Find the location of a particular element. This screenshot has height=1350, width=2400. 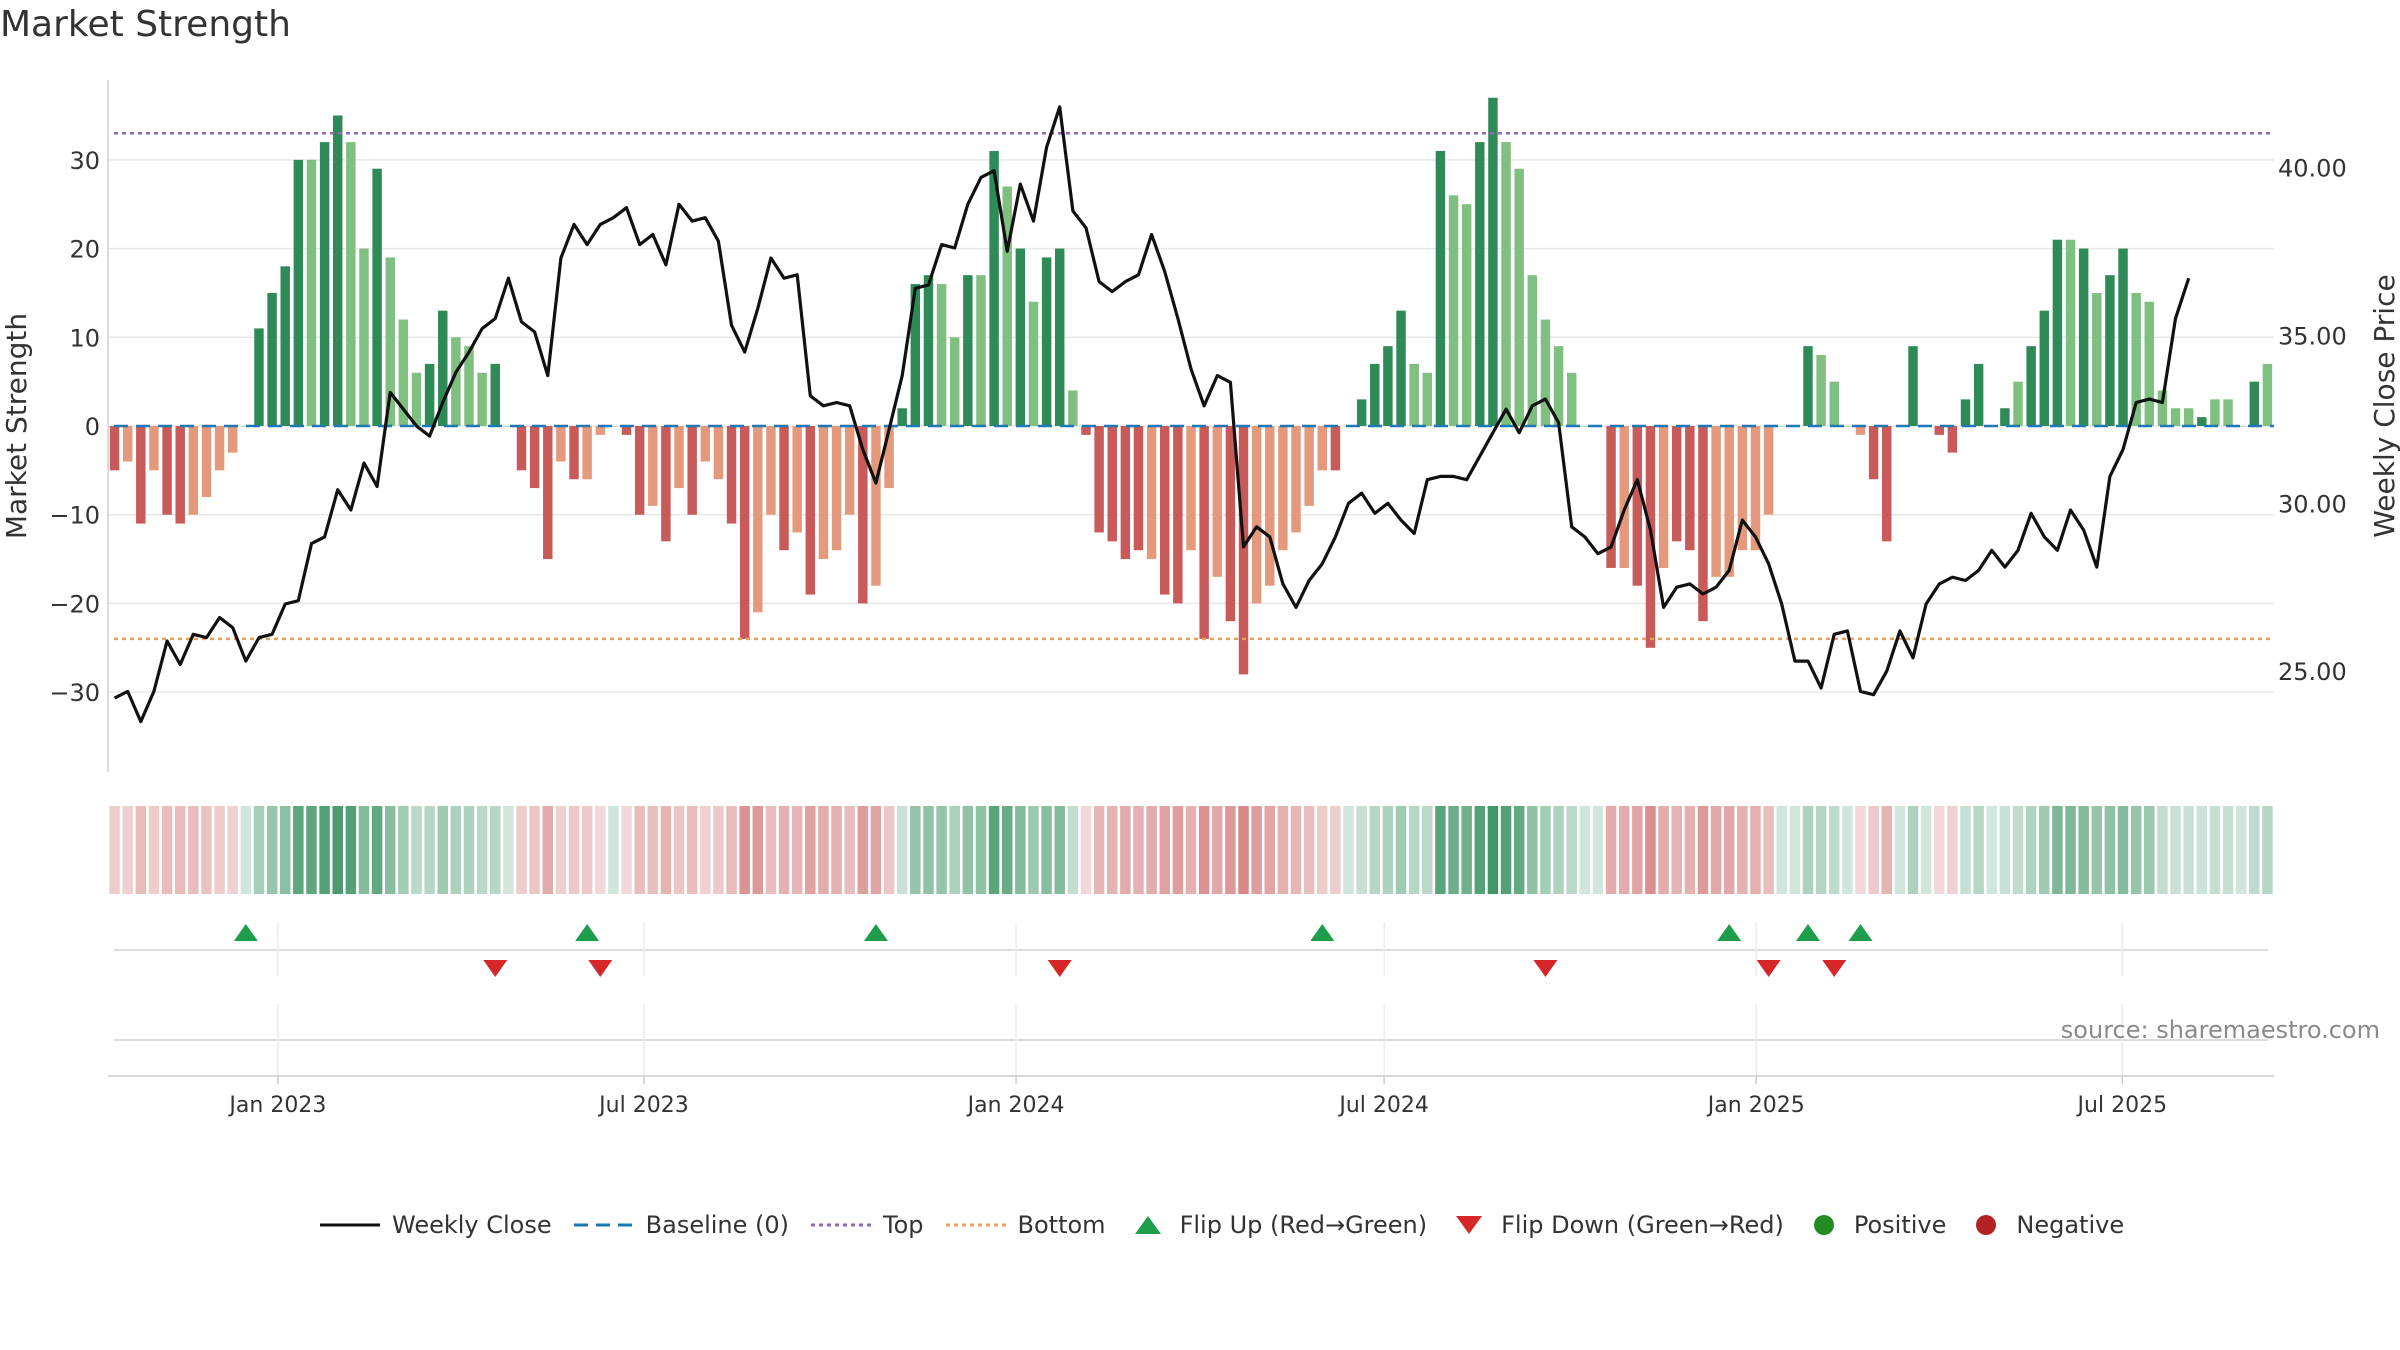

x-tick-label: Jul 2025 is located at coordinates (2122, 1105).